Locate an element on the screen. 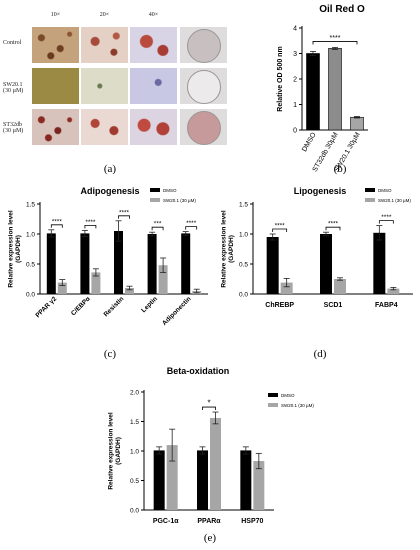 The height and width of the screenshot is (550, 420). x-tick-label: FABP4 is located at coordinates (386, 305).